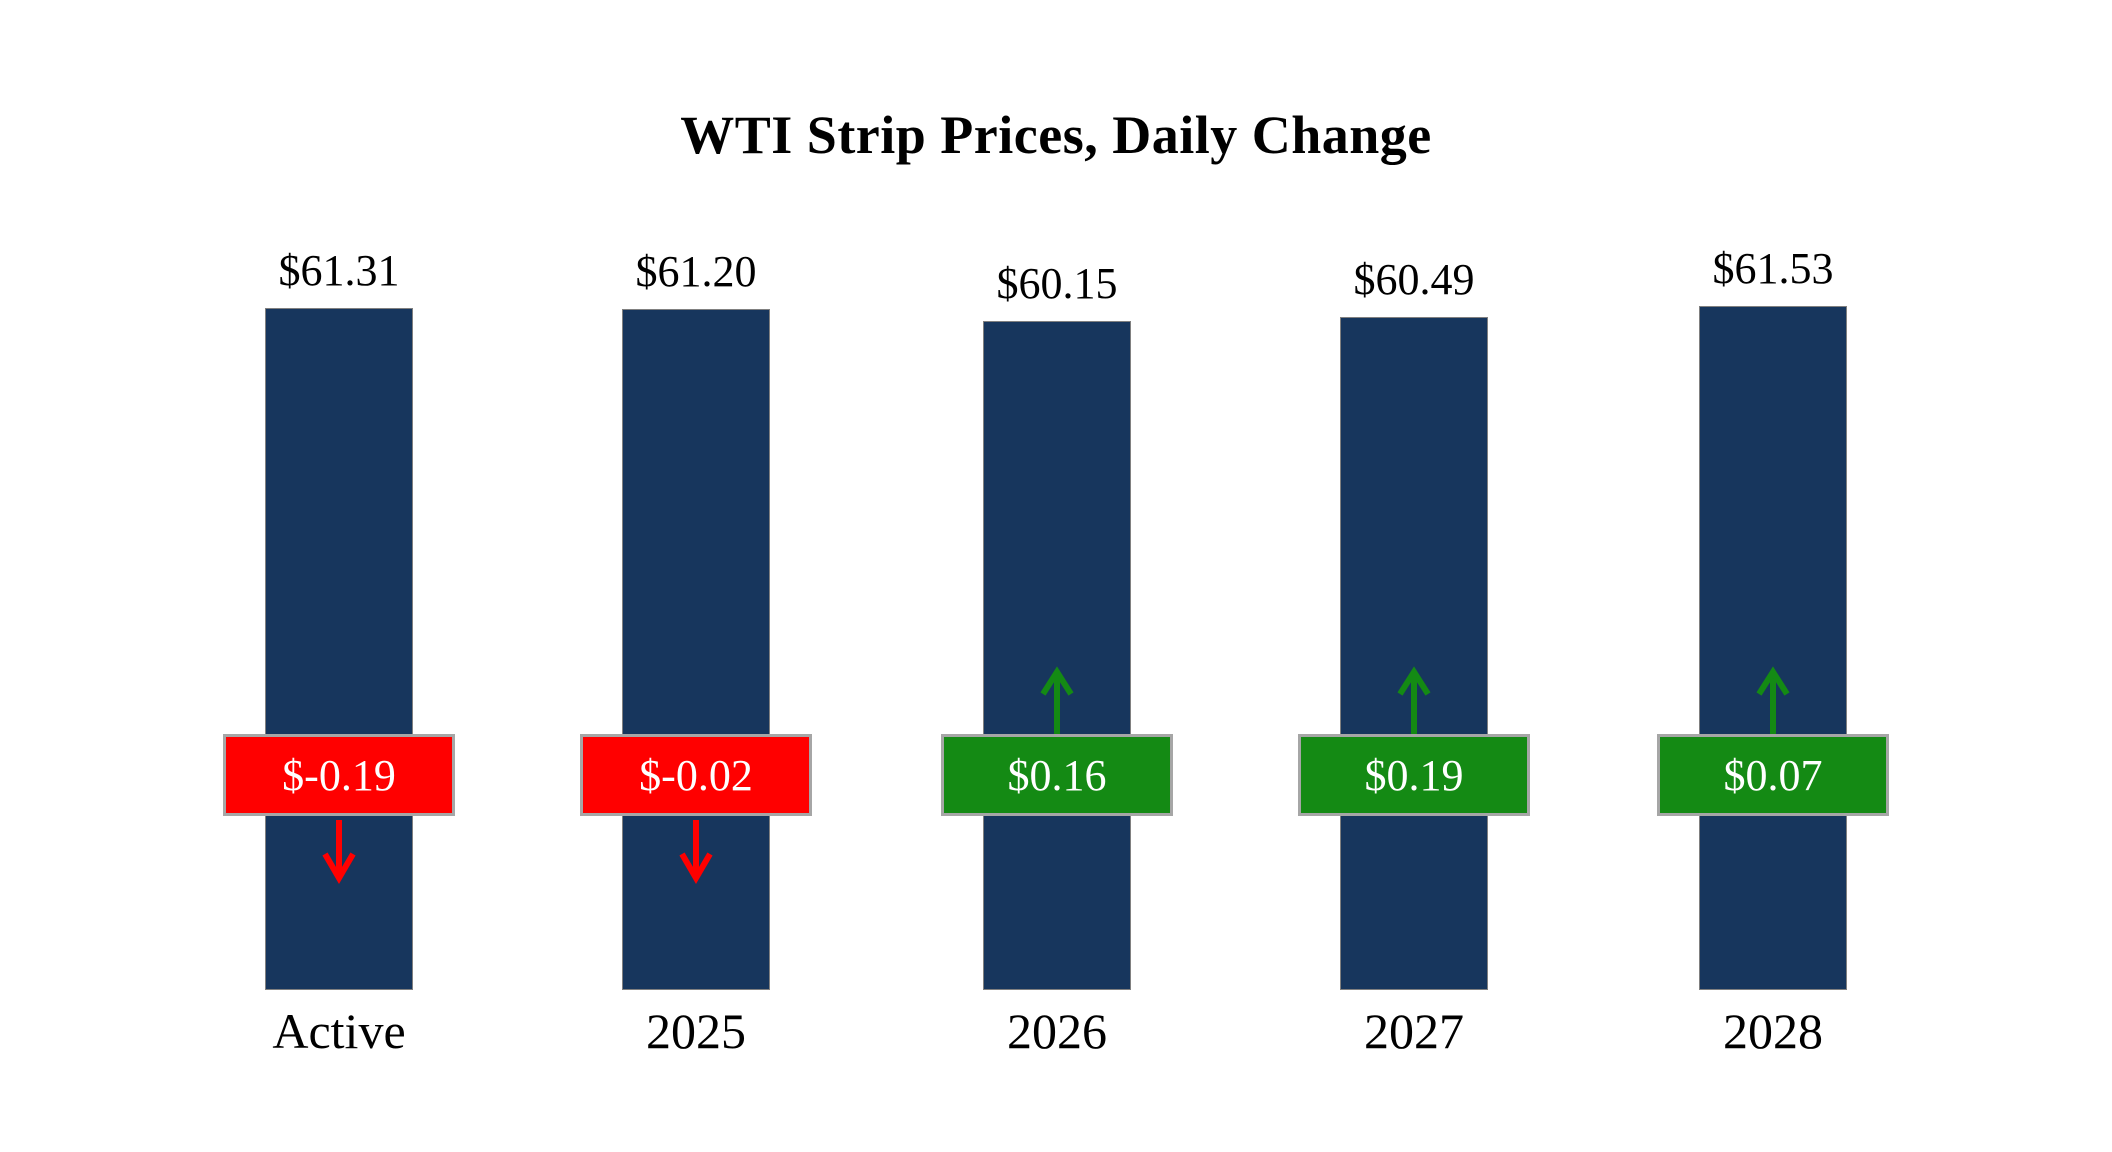 This screenshot has height=1152, width=2112. Describe the element at coordinates (1773, 1031) in the screenshot. I see `category-label: 2028` at that location.